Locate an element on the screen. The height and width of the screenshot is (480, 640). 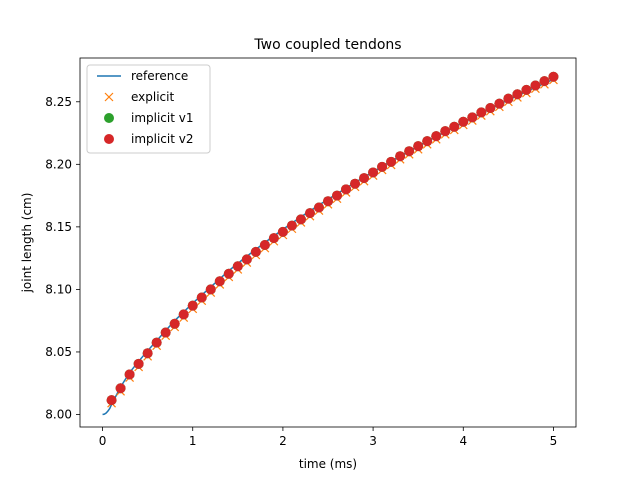
y-tick-label: 8.10 is located at coordinates (58, 289).